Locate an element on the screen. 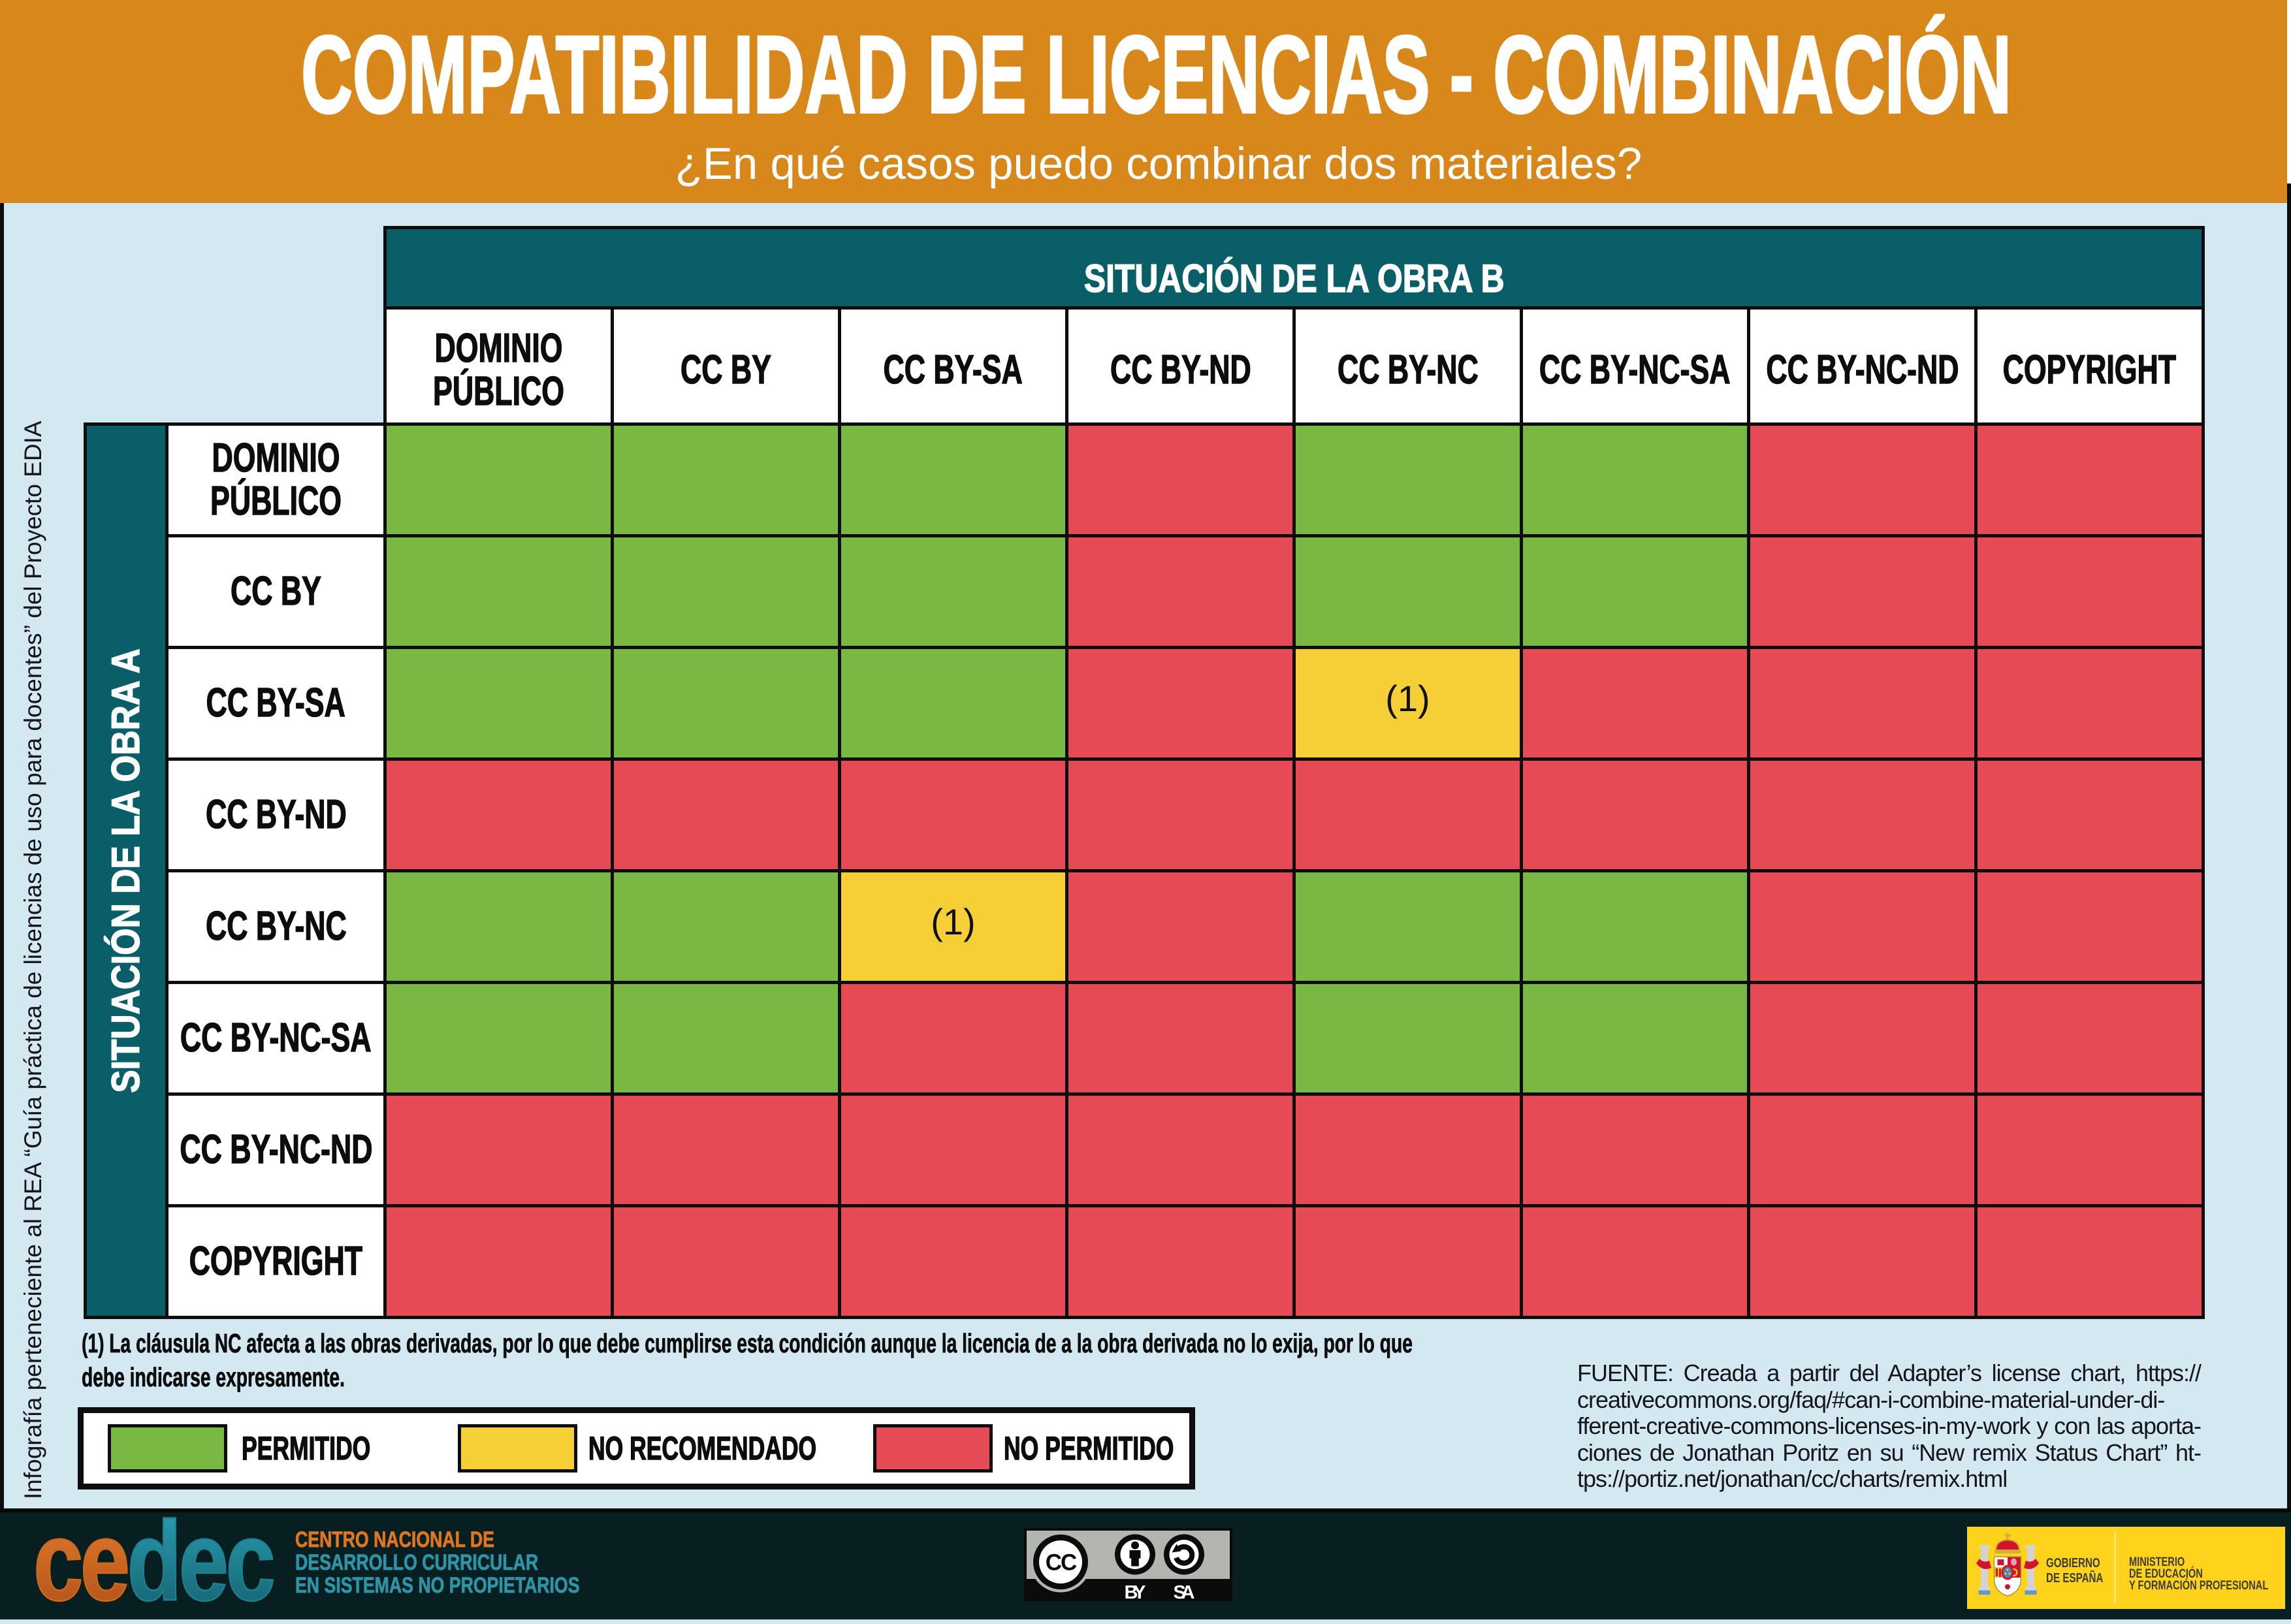  svg-text: GOBIERNO is located at coordinates (2073, 1562).